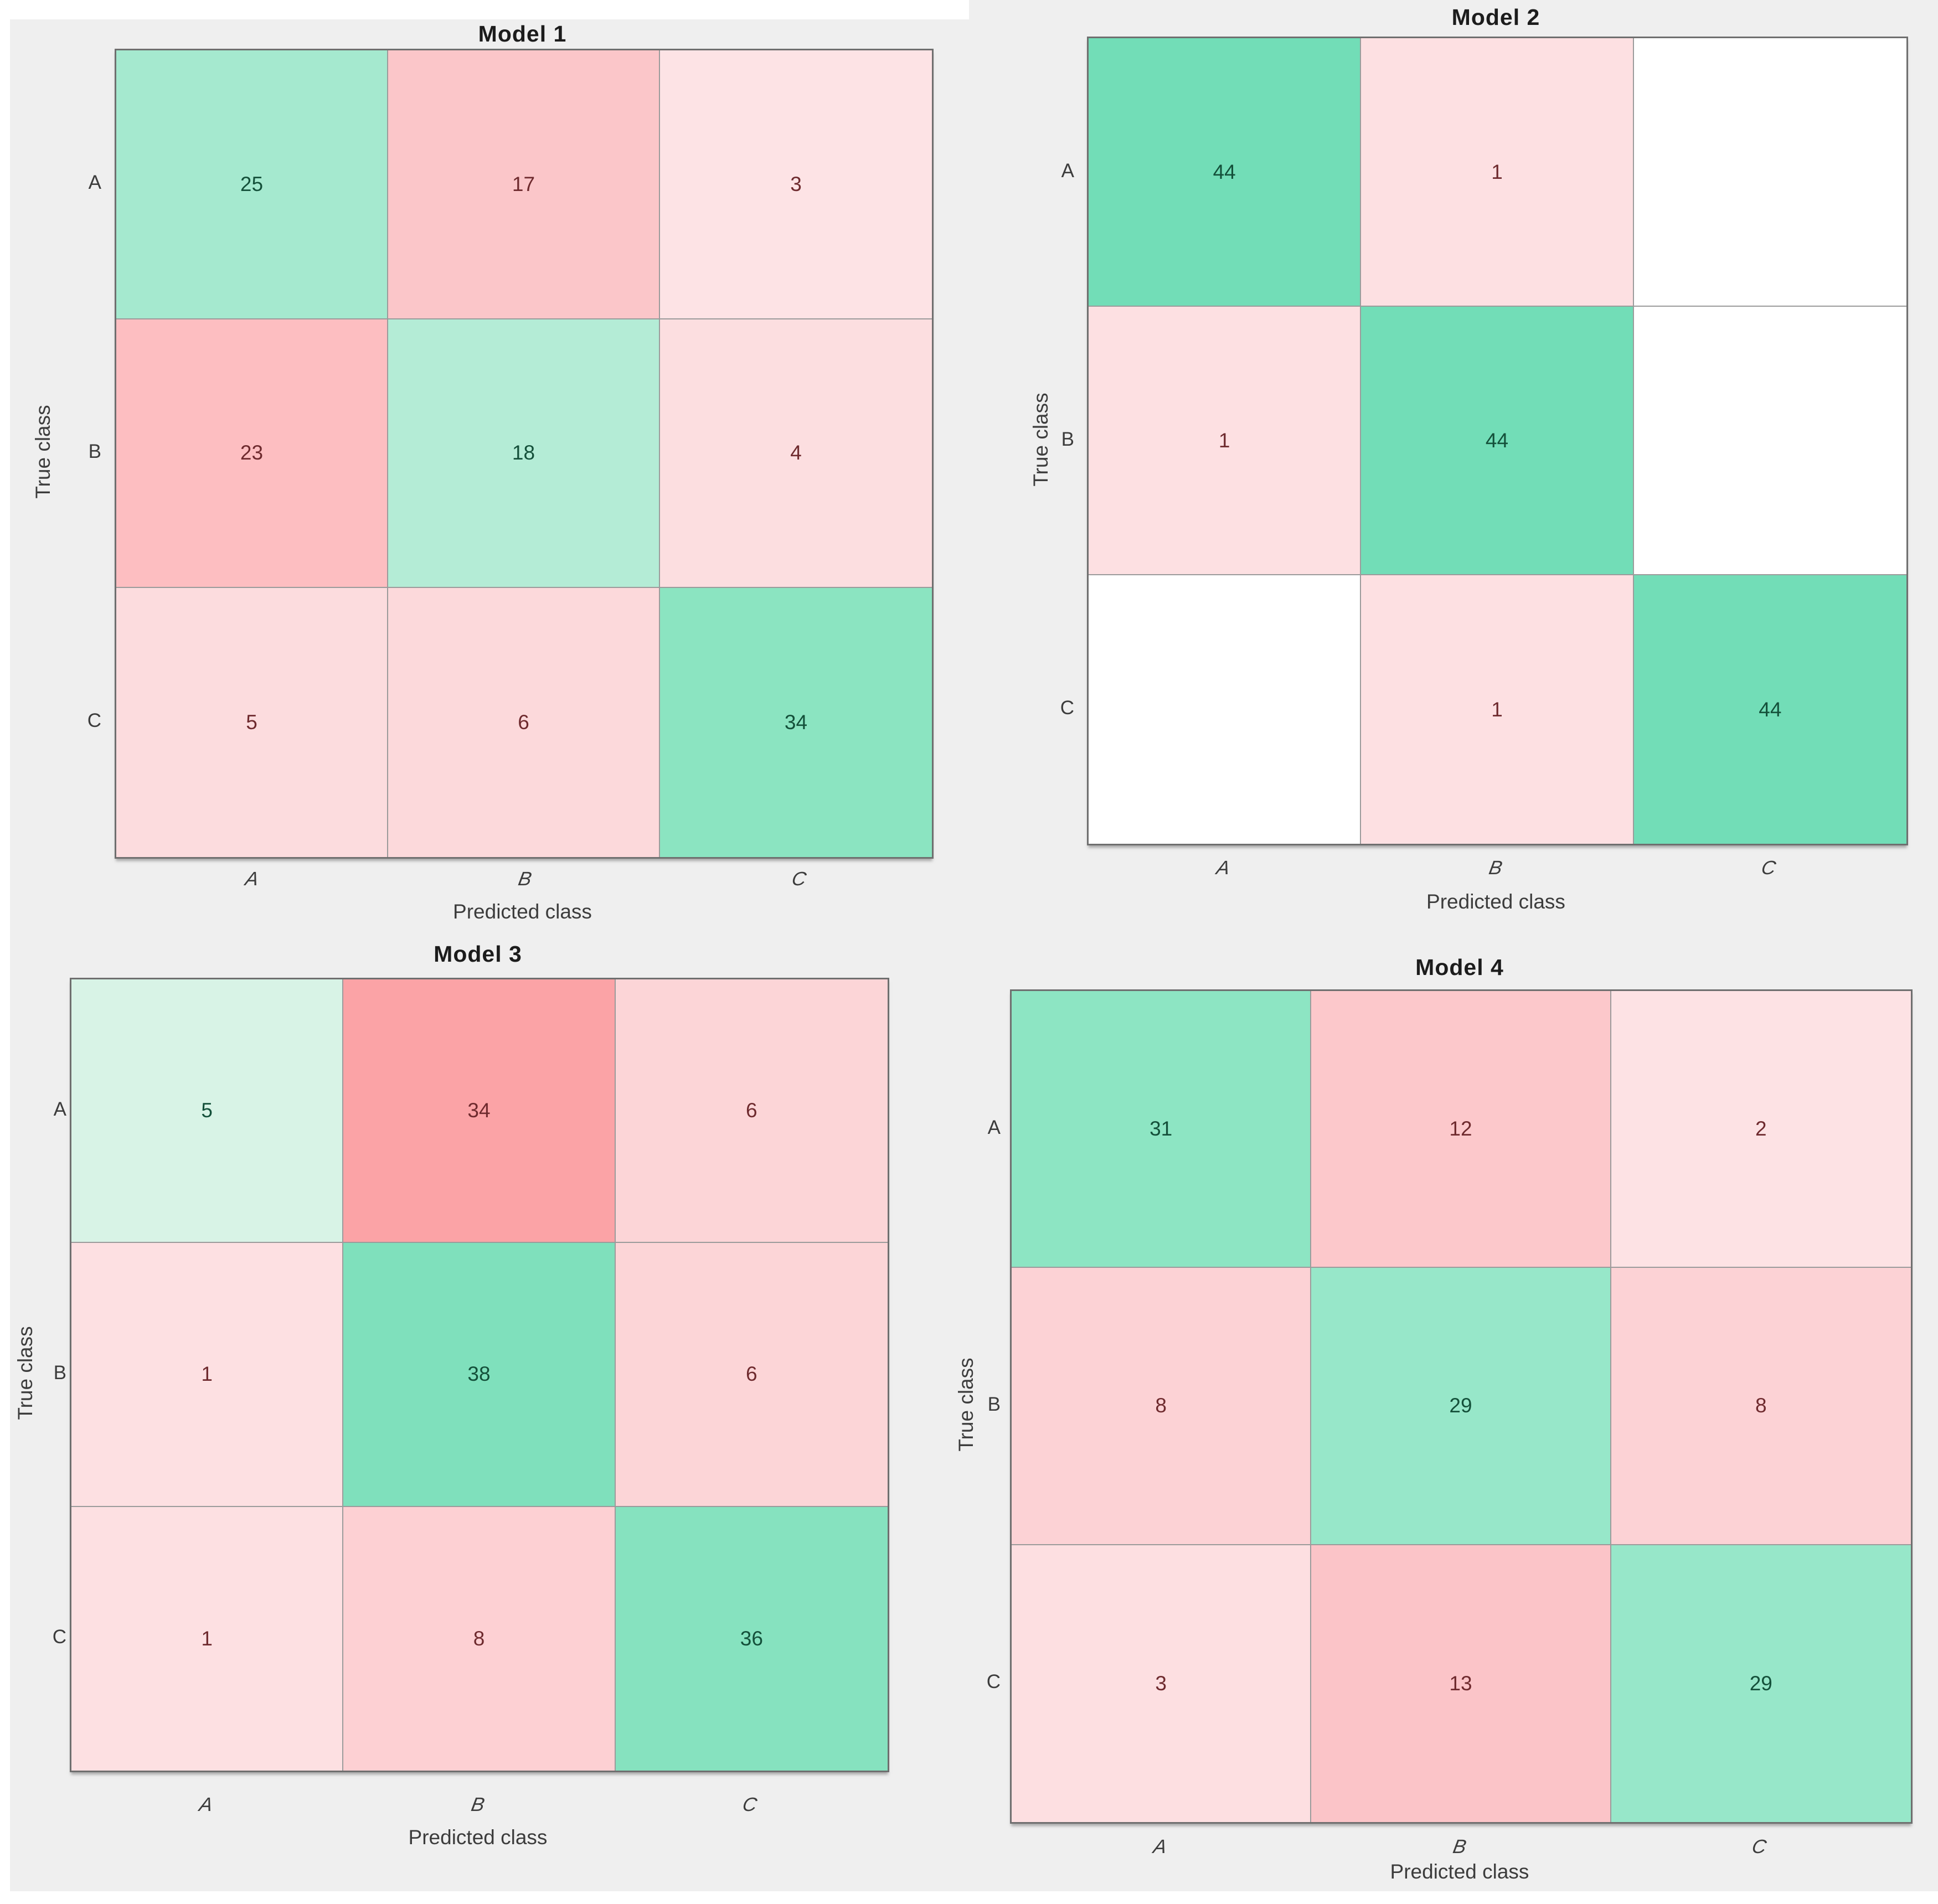 The image size is (1938, 1904). I want to click on matrix-cell-A-B: 17, so click(524, 184).